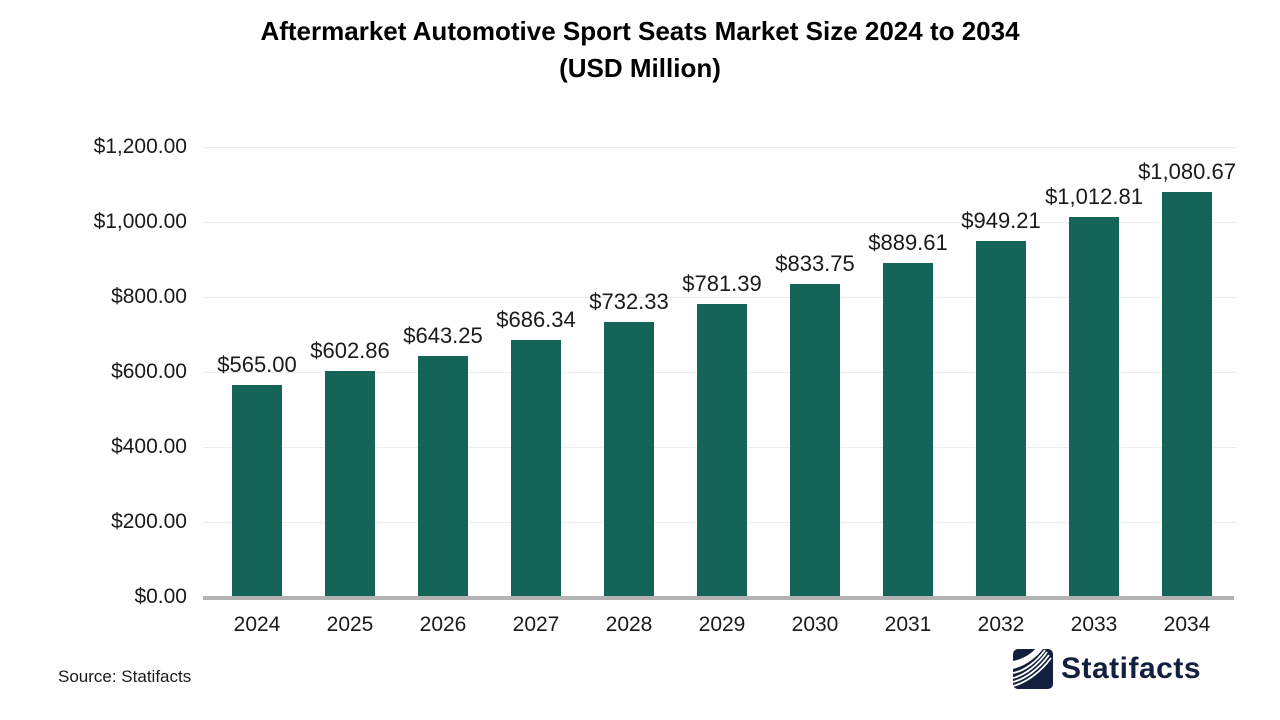 The width and height of the screenshot is (1280, 720). What do you see at coordinates (149, 371) in the screenshot?
I see `y-axis-tick-label: $600.00` at bounding box center [149, 371].